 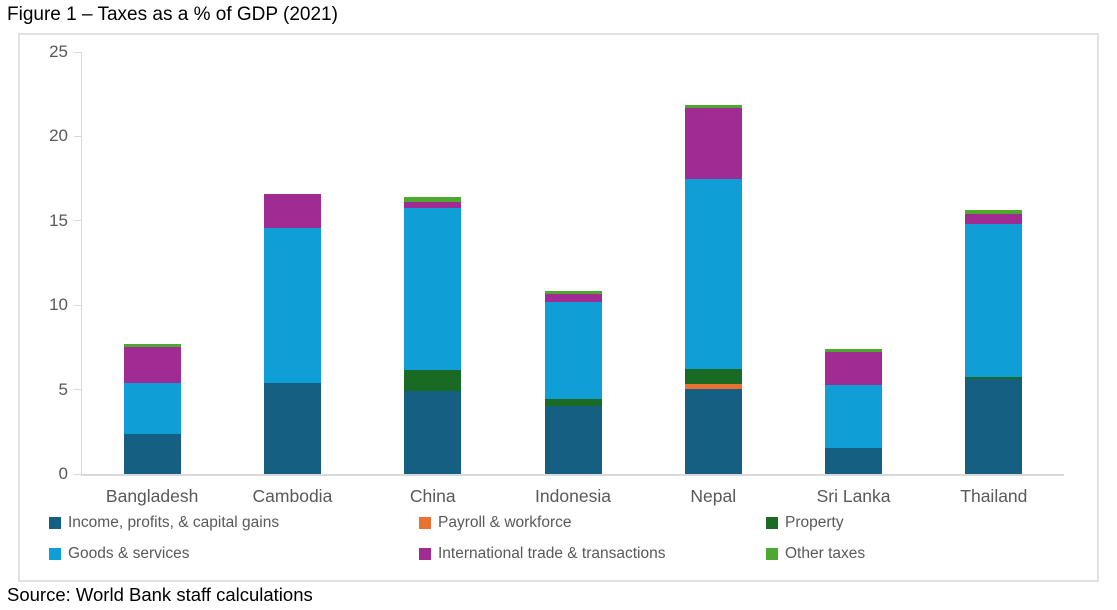 What do you see at coordinates (58, 136) in the screenshot?
I see `y-axis-tick-label: 20` at bounding box center [58, 136].